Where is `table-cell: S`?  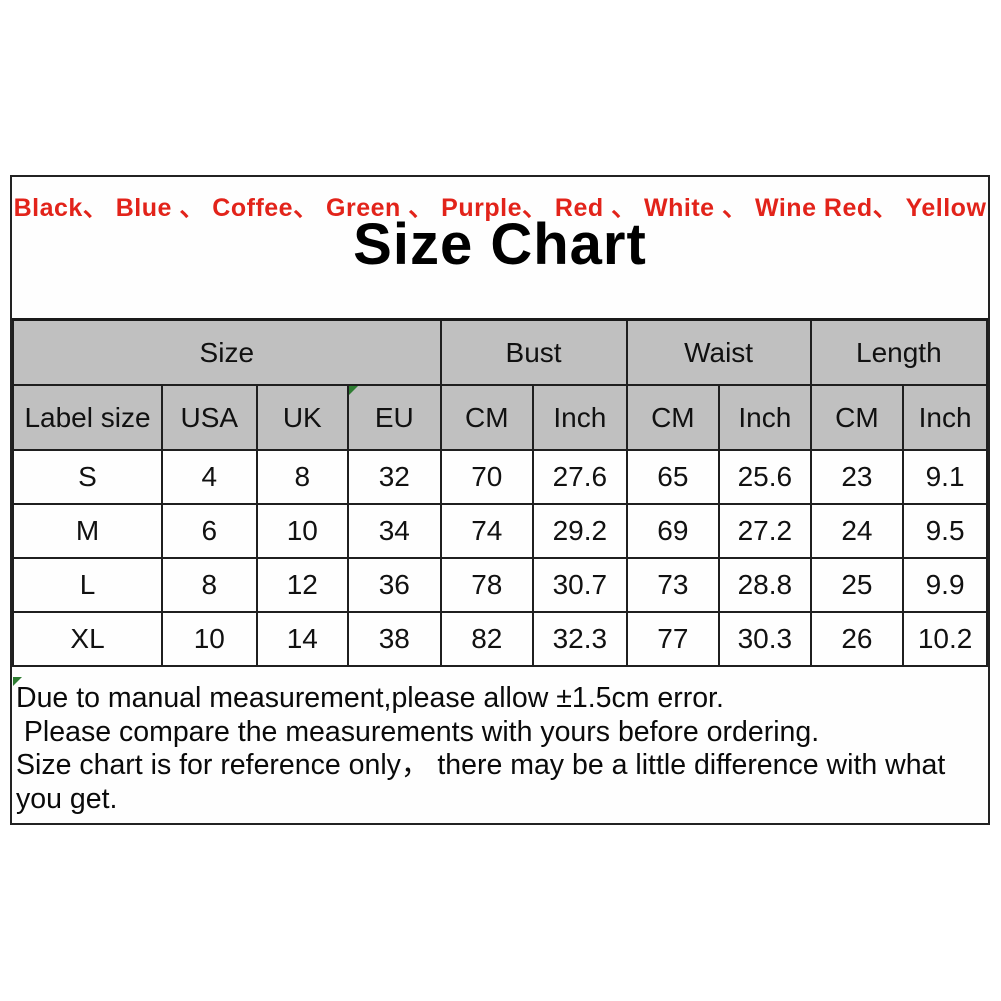 table-cell: S is located at coordinates (87, 477).